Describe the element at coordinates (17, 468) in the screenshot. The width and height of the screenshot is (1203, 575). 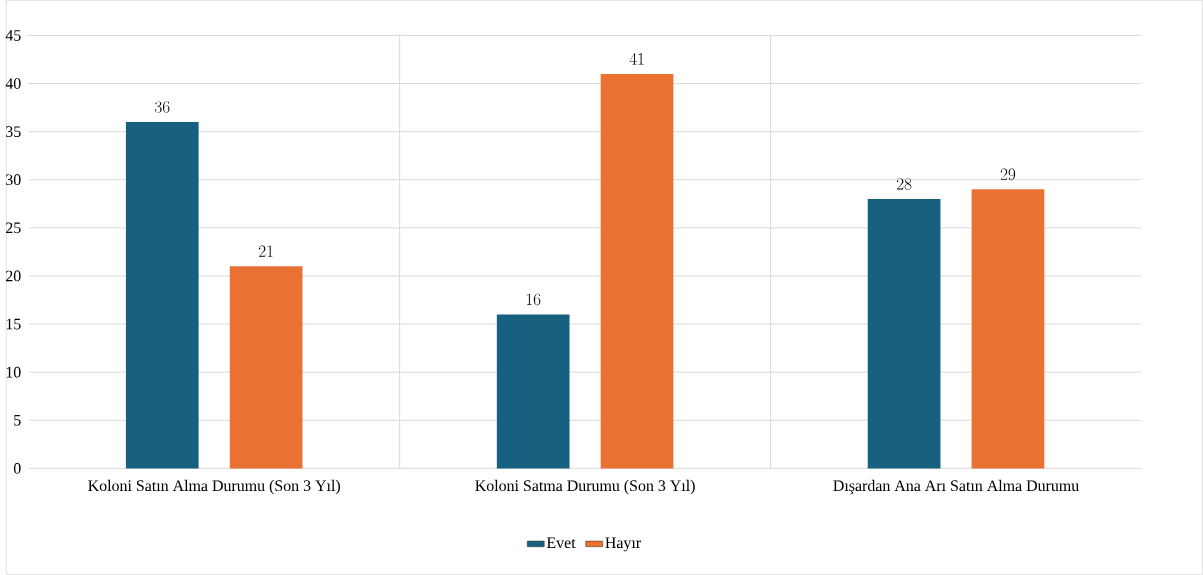
I see `y-tick-label: 0` at that location.